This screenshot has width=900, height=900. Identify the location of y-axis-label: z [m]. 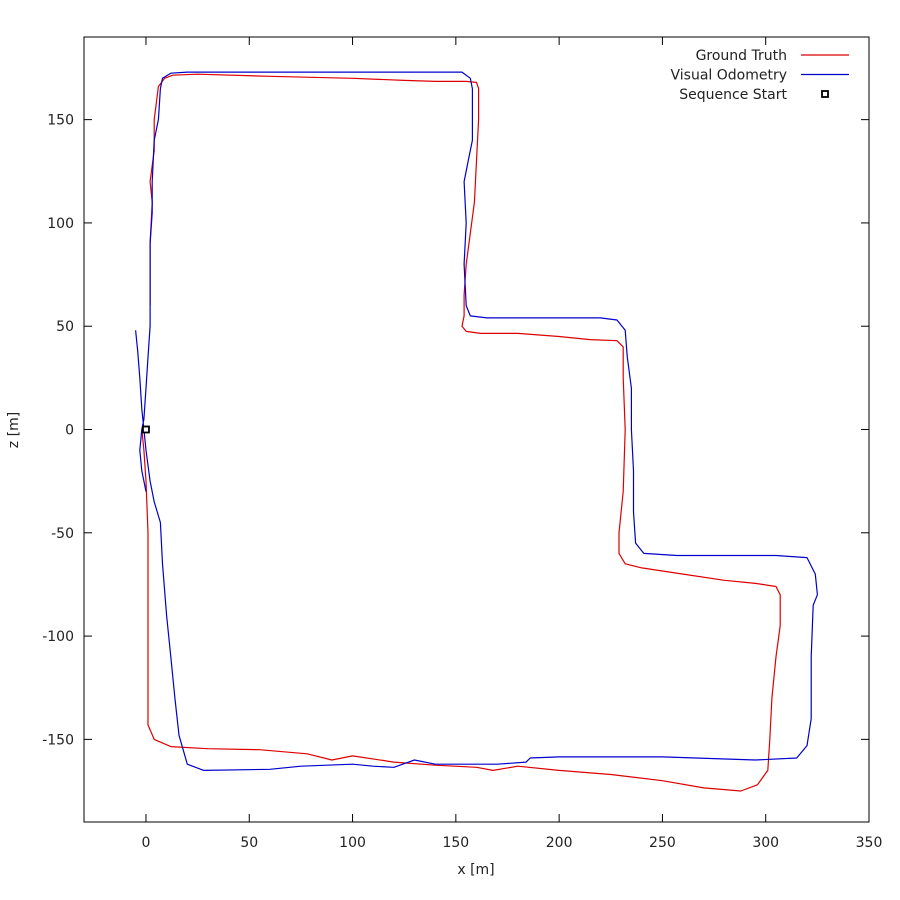
(14, 430).